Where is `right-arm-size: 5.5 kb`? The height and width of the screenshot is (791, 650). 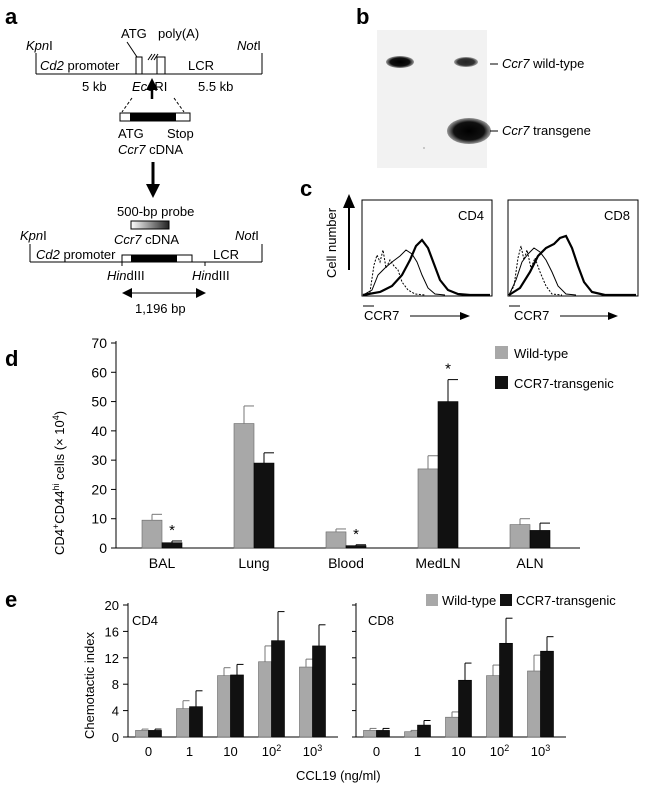 right-arm-size: 5.5 kb is located at coordinates (215, 86).